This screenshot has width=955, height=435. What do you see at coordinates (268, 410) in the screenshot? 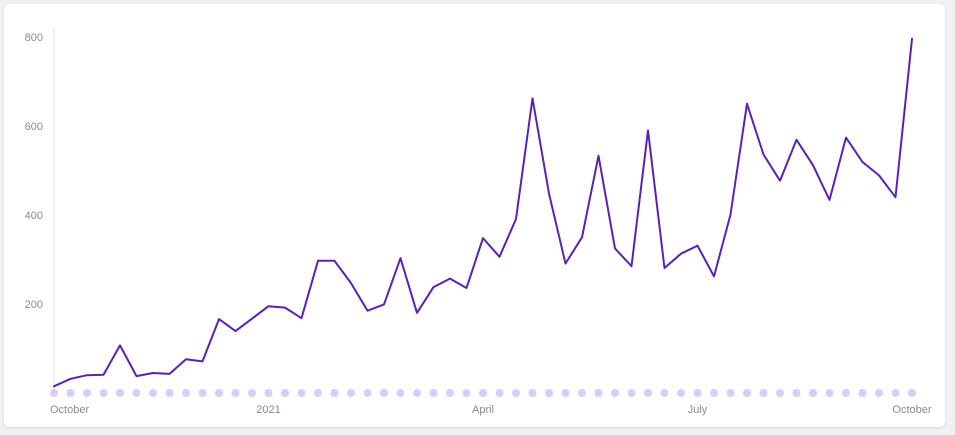
I see `x-tick-label: 2021` at bounding box center [268, 410].